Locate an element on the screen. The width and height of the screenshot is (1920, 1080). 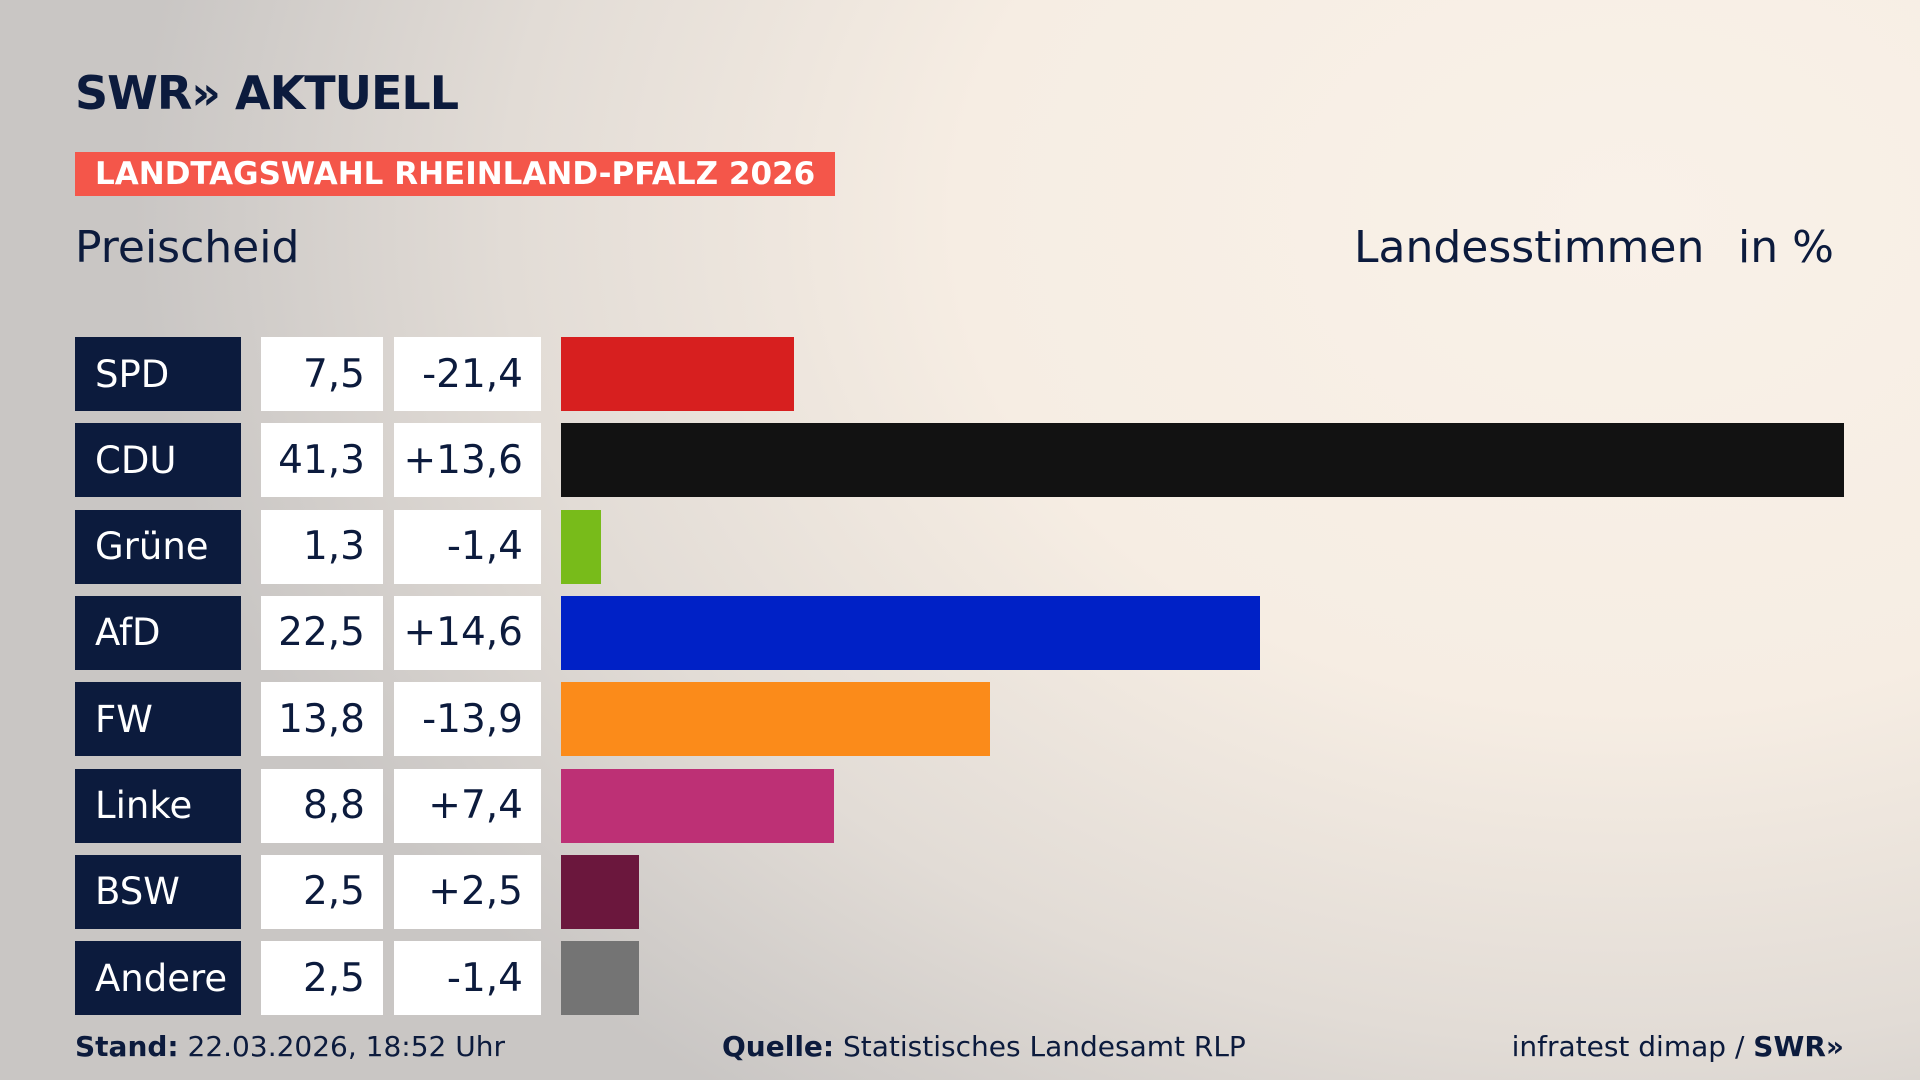
source-value: Statistisches Landesamt RLP is located at coordinates (1044, 1046).